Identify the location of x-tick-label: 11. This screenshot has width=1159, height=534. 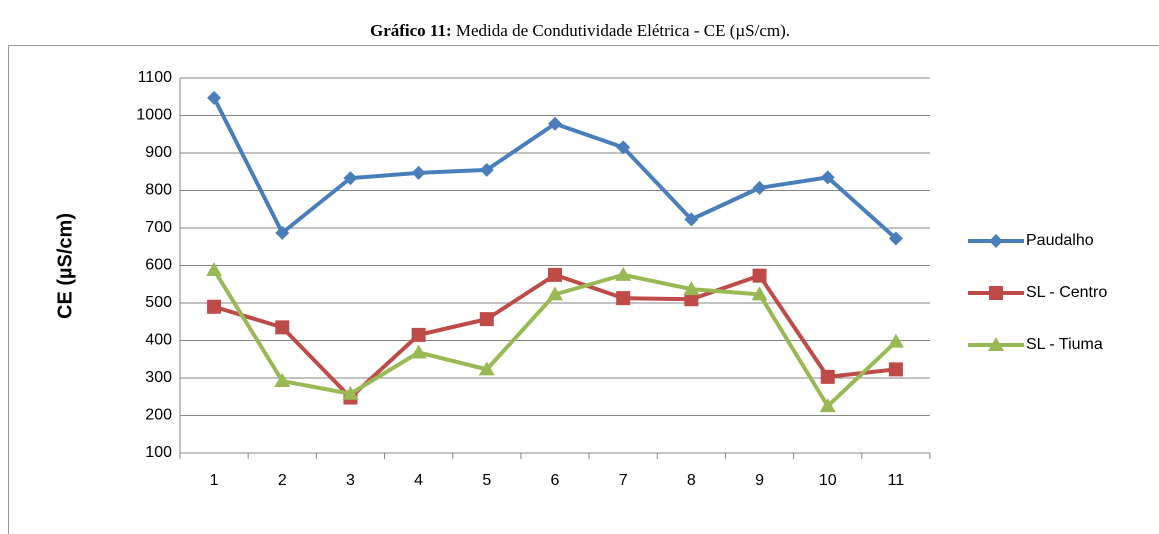
(896, 480).